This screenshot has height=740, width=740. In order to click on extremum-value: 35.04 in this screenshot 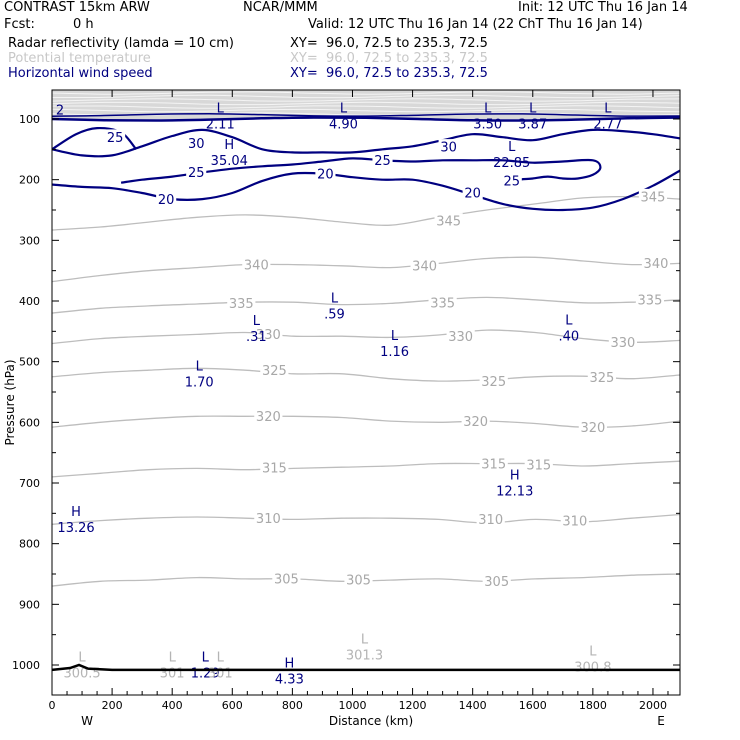, I will do `click(229, 161)`.